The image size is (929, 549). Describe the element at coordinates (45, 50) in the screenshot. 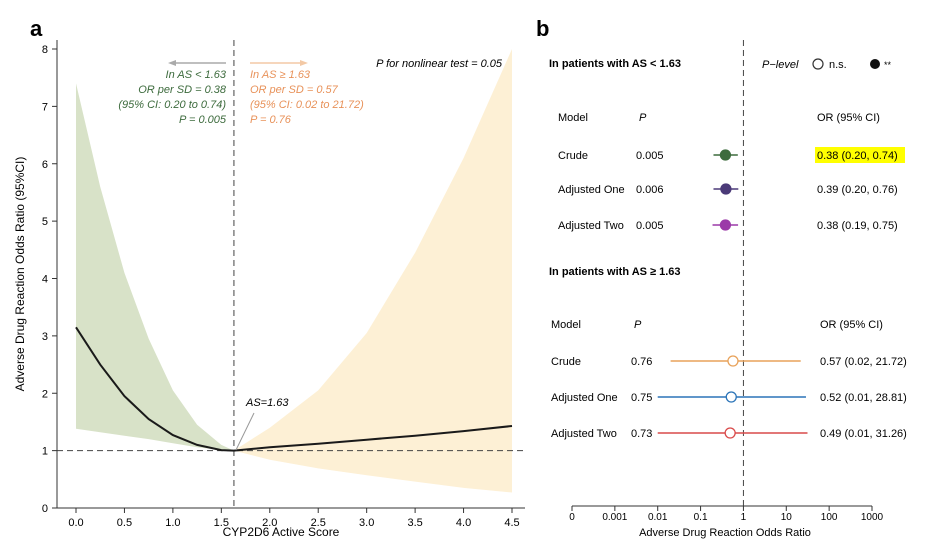

I see `y-tick-label: 8` at that location.